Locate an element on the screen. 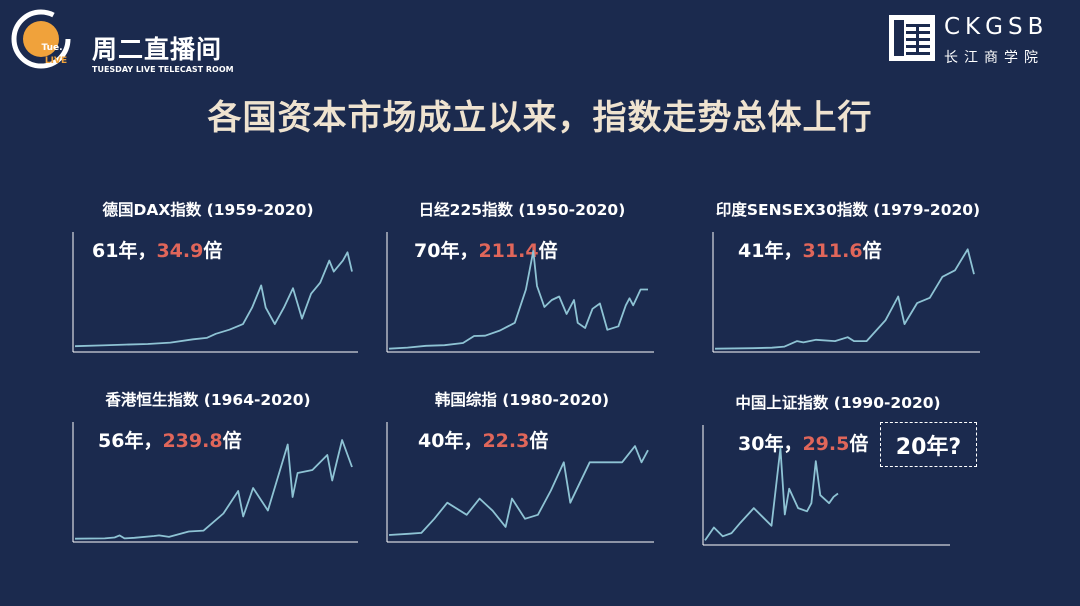  chart-title: 德国DAX指数 (1959-2020) is located at coordinates (208, 210).